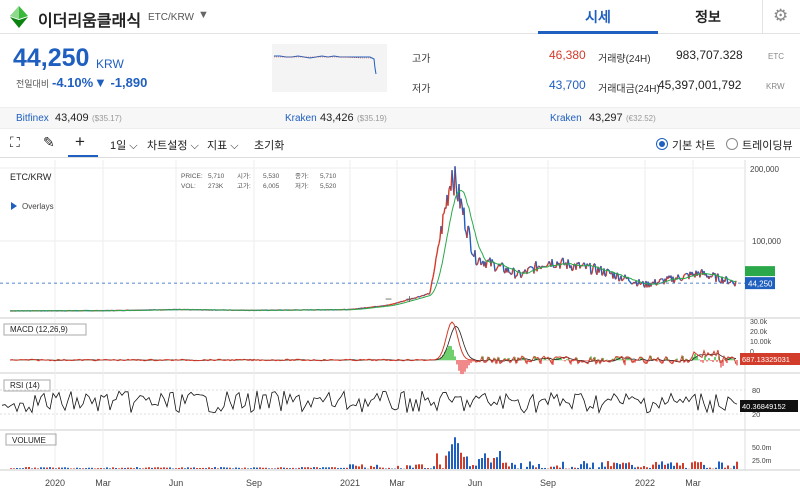  What do you see at coordinates (781, 15) in the screenshot?
I see `gear-icon: ⚙` at bounding box center [781, 15].